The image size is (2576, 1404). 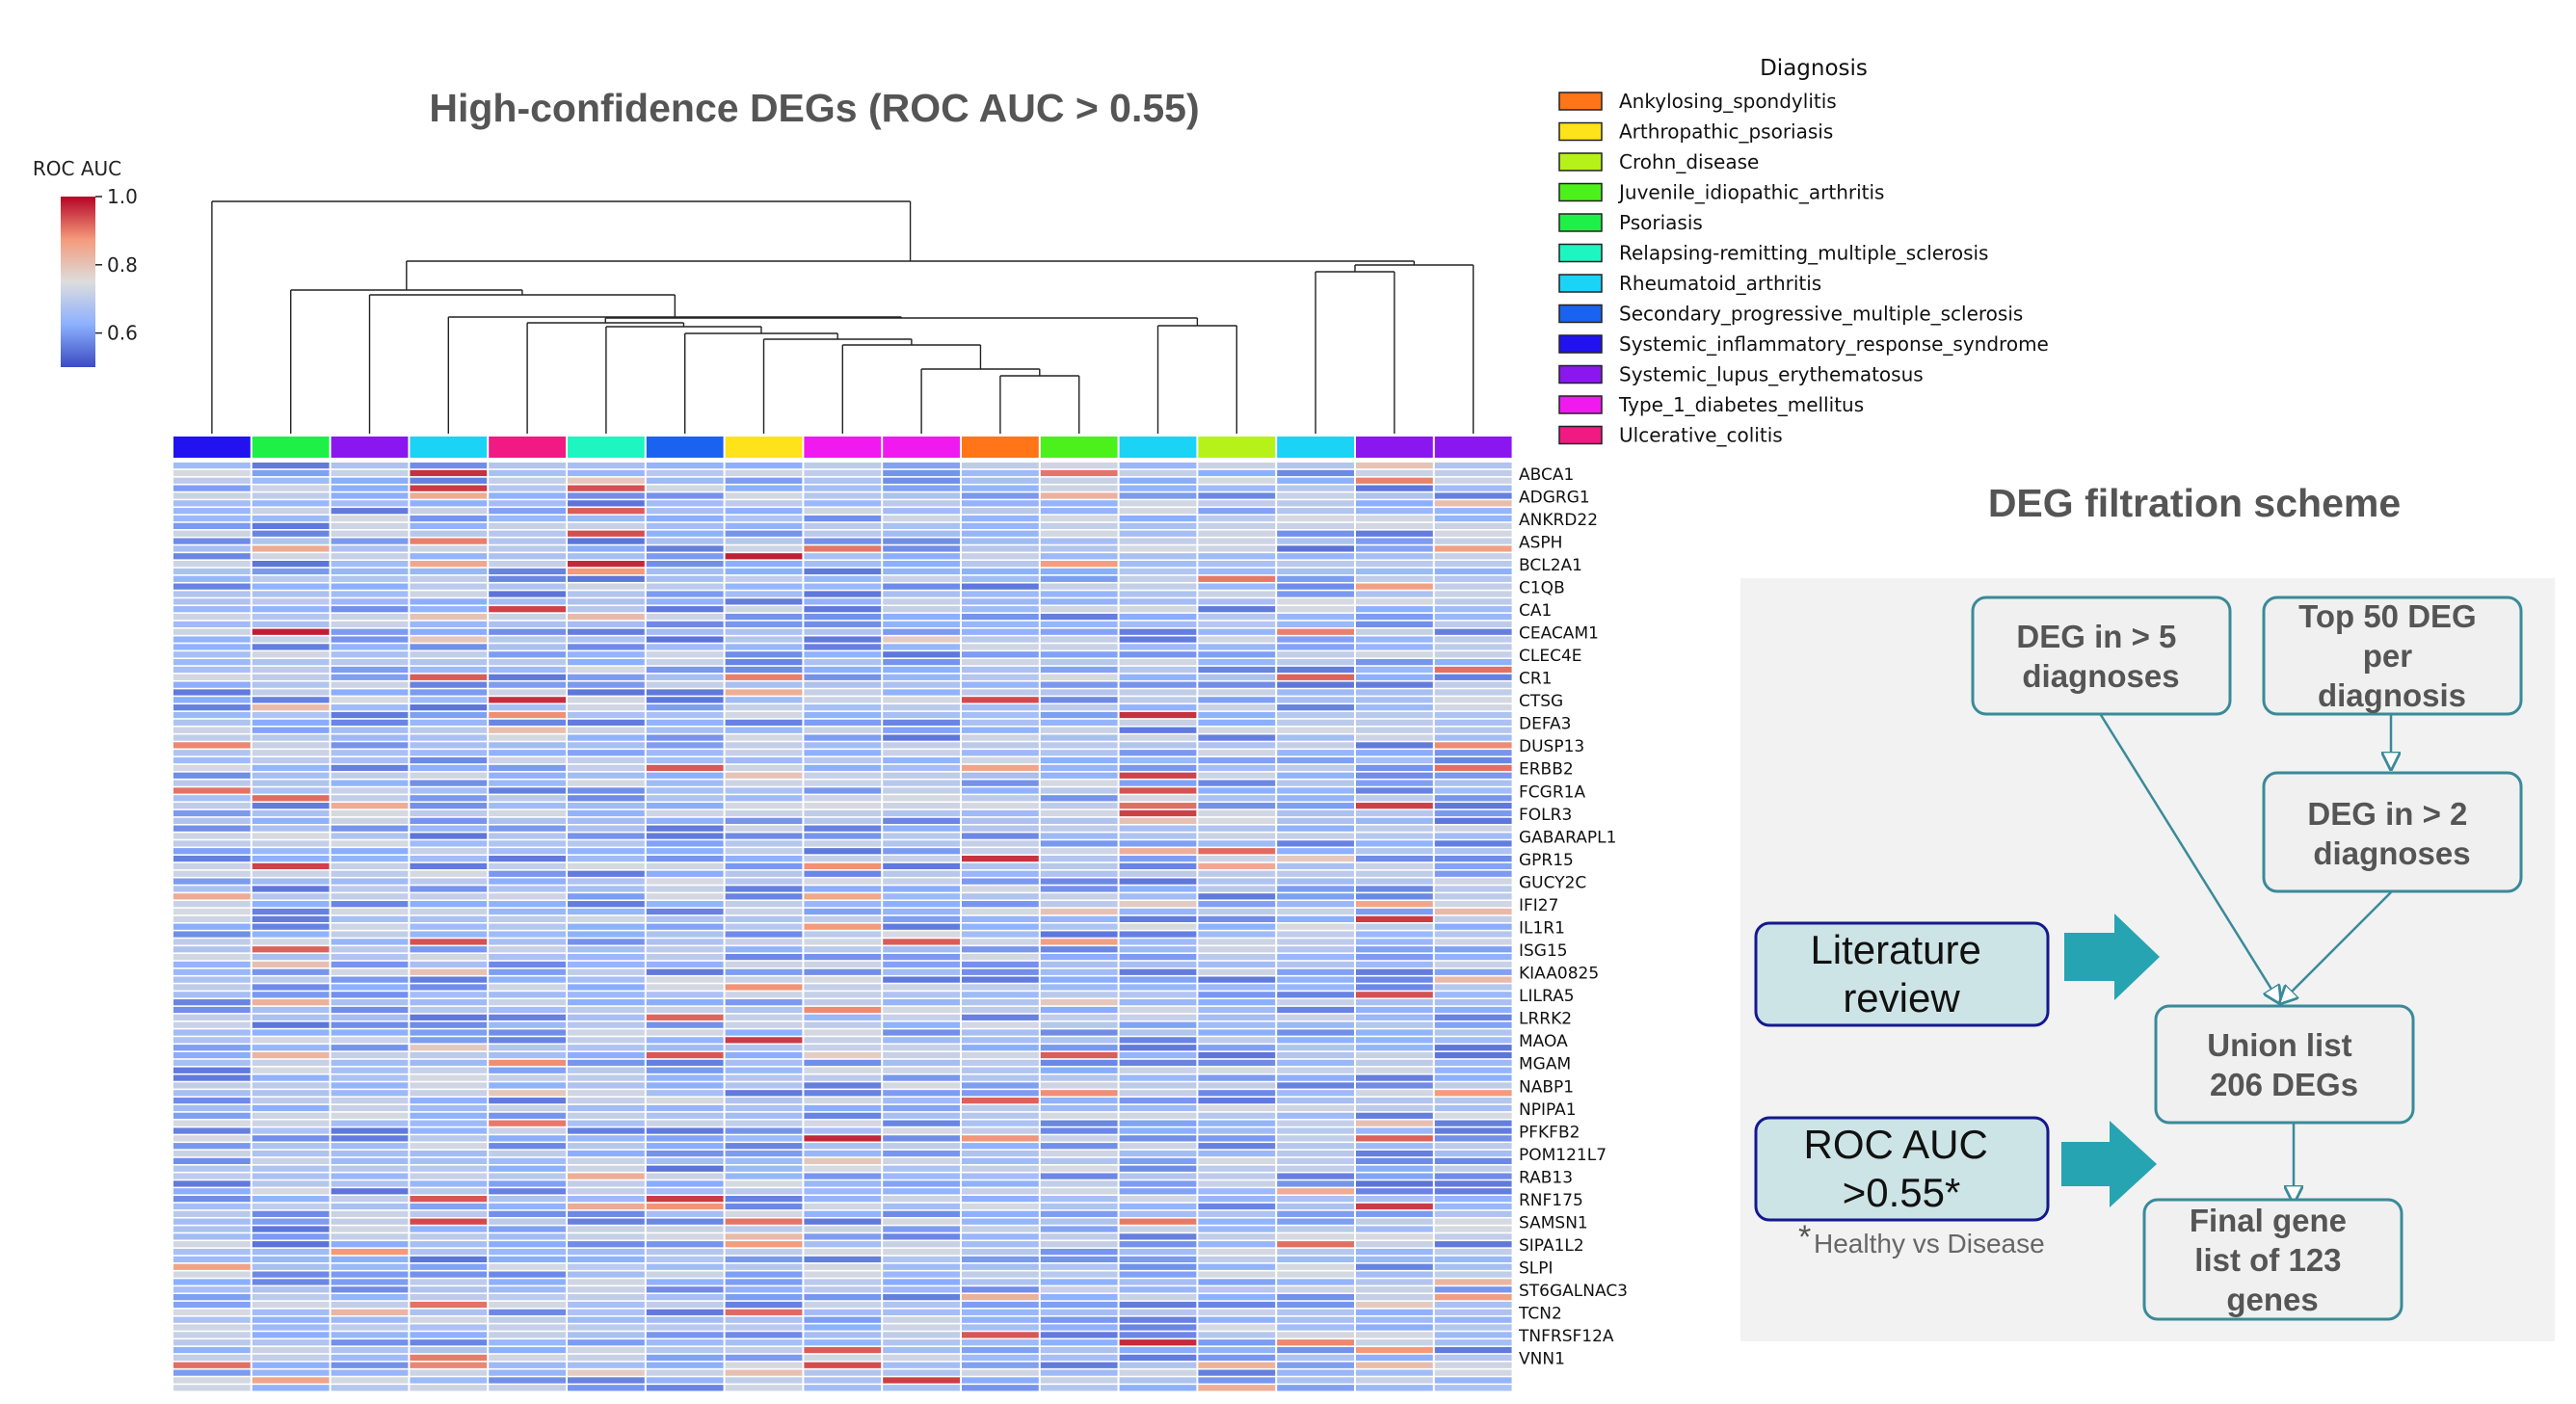 What do you see at coordinates (1237, 448) in the screenshot?
I see `diagnosis-strip-cell` at bounding box center [1237, 448].